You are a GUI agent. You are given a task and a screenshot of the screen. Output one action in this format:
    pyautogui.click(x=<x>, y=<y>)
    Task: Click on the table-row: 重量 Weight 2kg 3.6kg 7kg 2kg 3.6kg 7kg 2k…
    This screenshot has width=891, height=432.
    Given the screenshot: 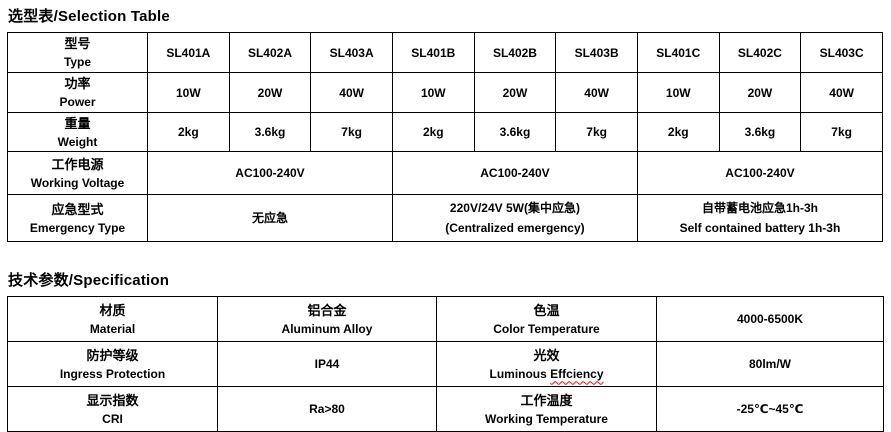 What is the action you would take?
    pyautogui.click(x=445, y=132)
    